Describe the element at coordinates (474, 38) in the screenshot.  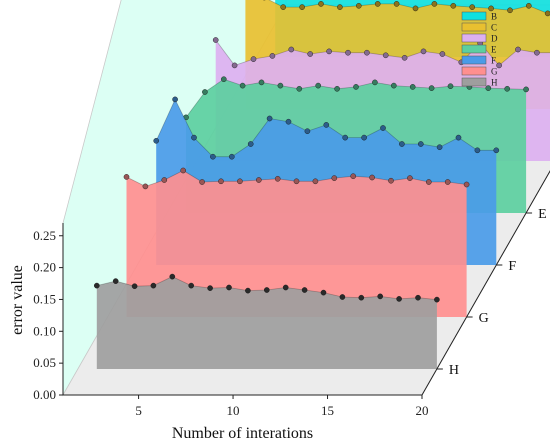
I see `legend-swatch-D` at that location.